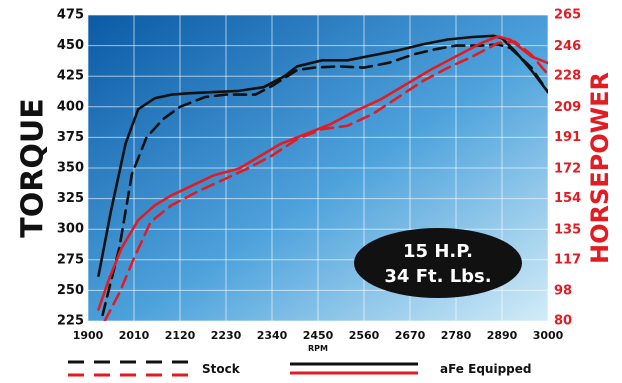 Image resolution: width=622 pixels, height=383 pixels. Describe the element at coordinates (70, 229) in the screenshot. I see `left-tick-label: 300` at that location.